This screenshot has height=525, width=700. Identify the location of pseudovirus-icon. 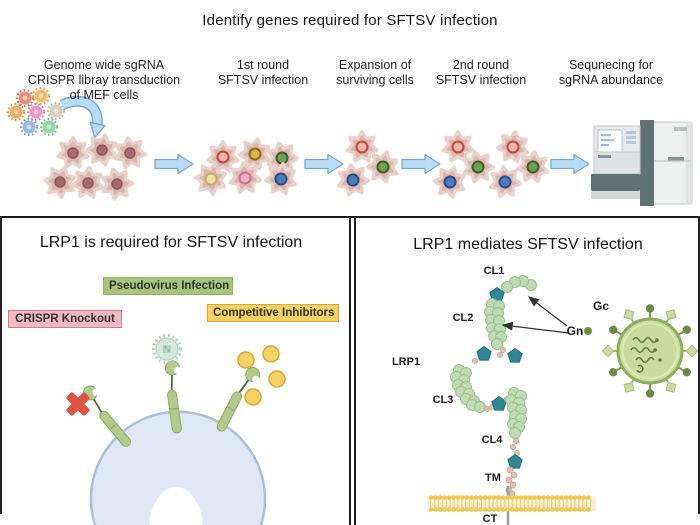
(167, 349).